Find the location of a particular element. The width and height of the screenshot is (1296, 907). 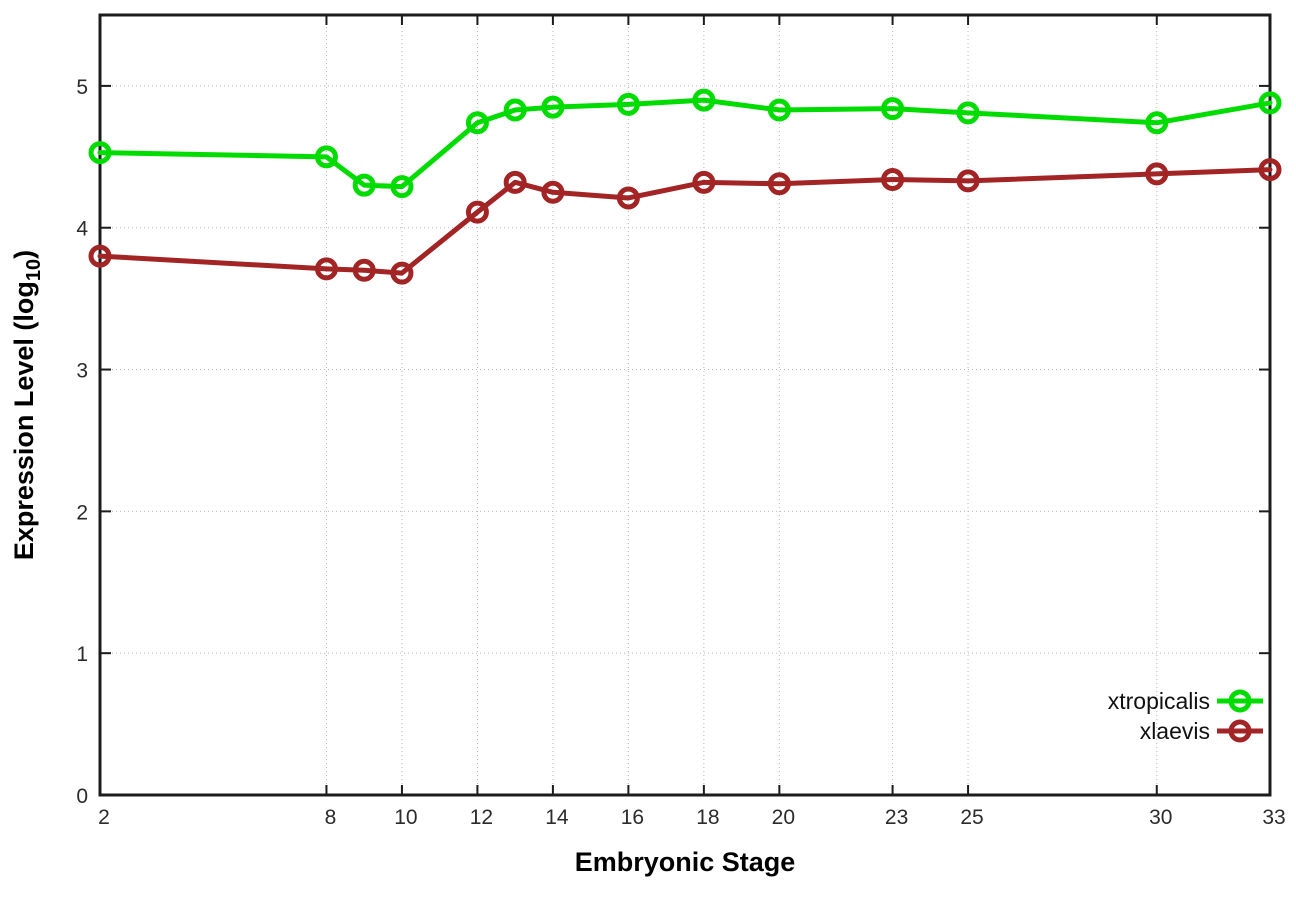

y-axis-label-main: Expression Level (log is located at coordinates (24, 420).